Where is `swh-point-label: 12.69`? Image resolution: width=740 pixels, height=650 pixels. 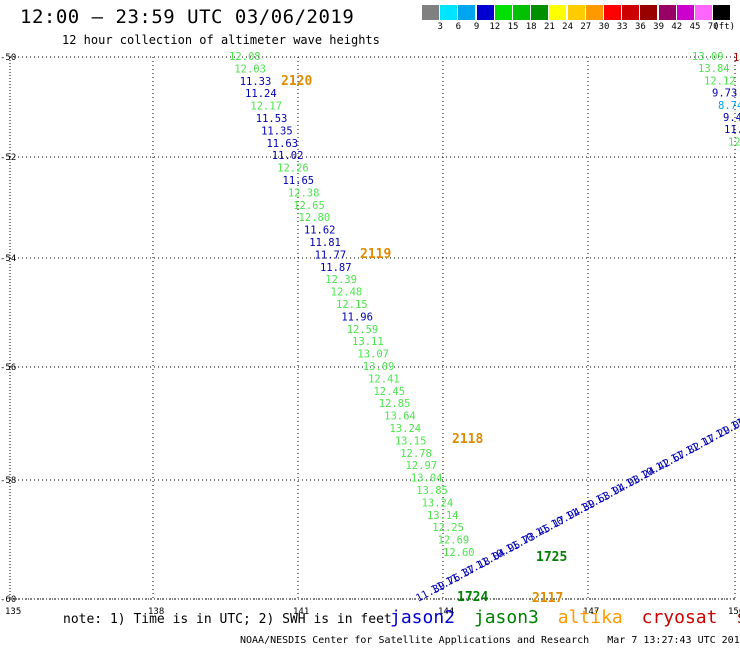
swh-point-label: 12.69 is located at coordinates (454, 541).